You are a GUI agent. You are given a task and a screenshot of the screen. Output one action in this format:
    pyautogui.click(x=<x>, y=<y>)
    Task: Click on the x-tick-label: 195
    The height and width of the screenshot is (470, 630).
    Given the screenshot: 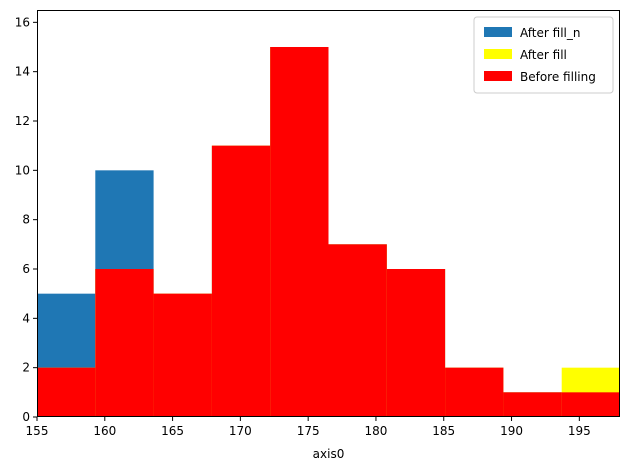 What is the action you would take?
    pyautogui.click(x=579, y=431)
    